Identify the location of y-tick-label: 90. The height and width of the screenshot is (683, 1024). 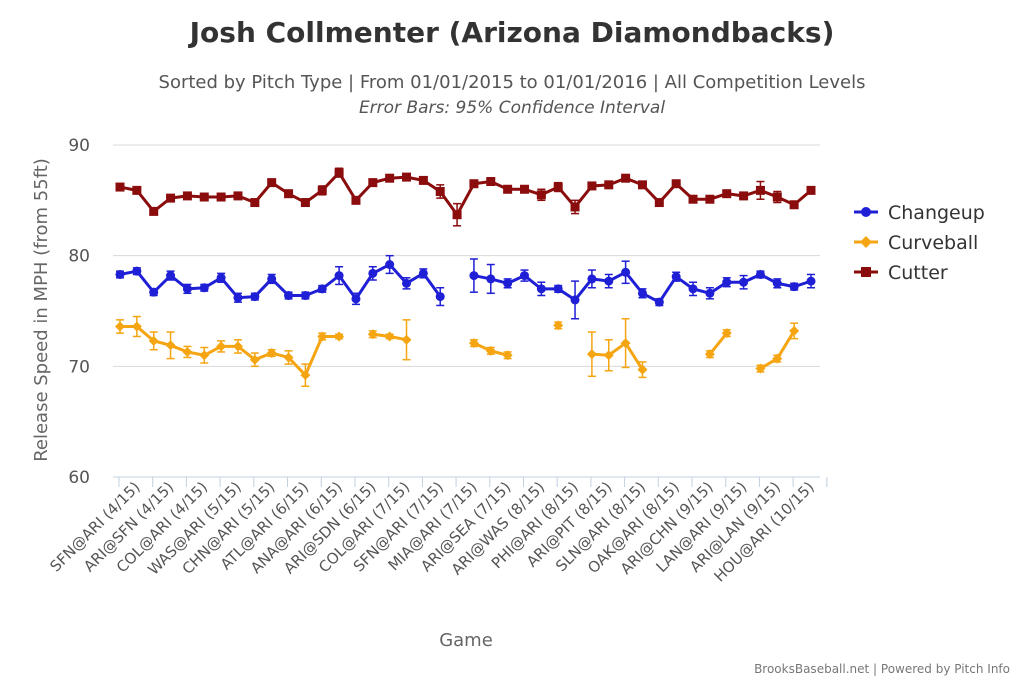
(79, 146).